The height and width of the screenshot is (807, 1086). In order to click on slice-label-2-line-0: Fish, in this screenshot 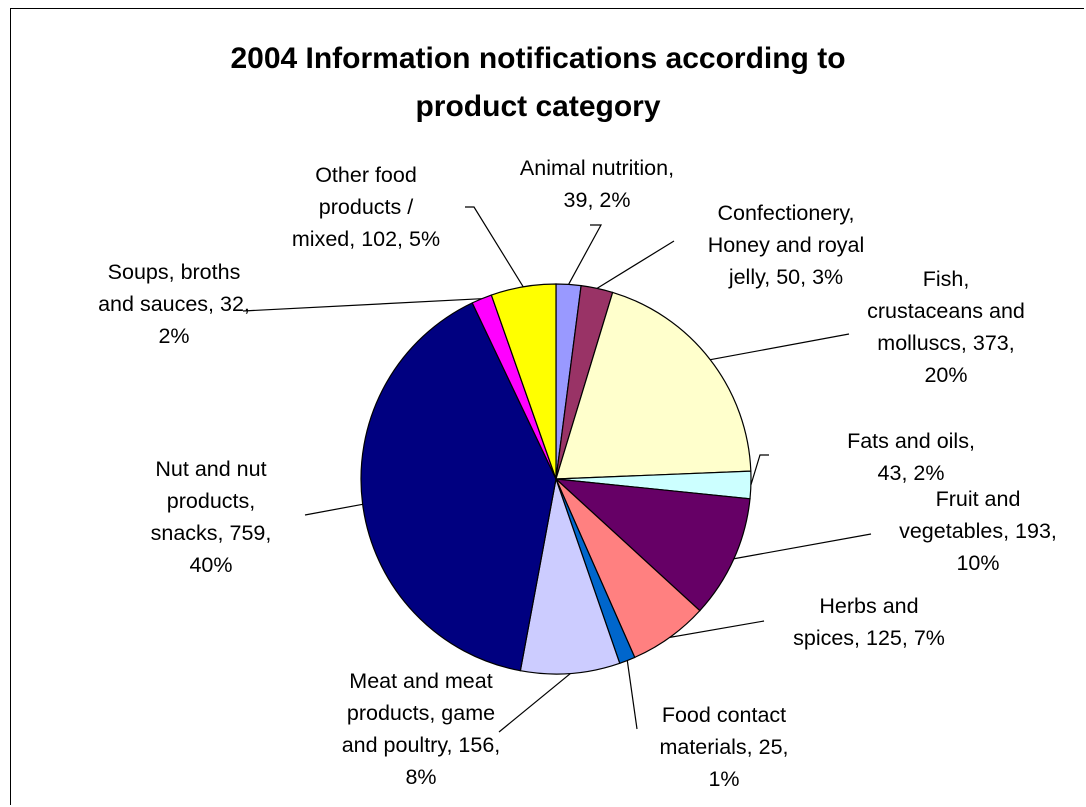, I will do `click(946, 279)`.